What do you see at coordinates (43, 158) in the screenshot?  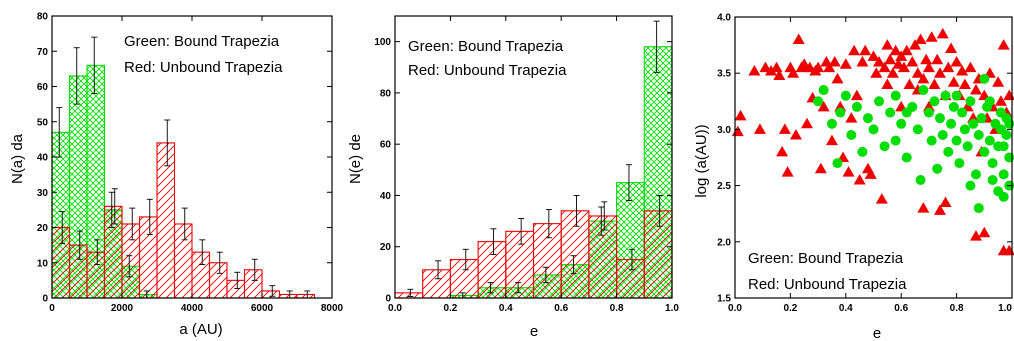 I see `y-tick-label: 40` at bounding box center [43, 158].